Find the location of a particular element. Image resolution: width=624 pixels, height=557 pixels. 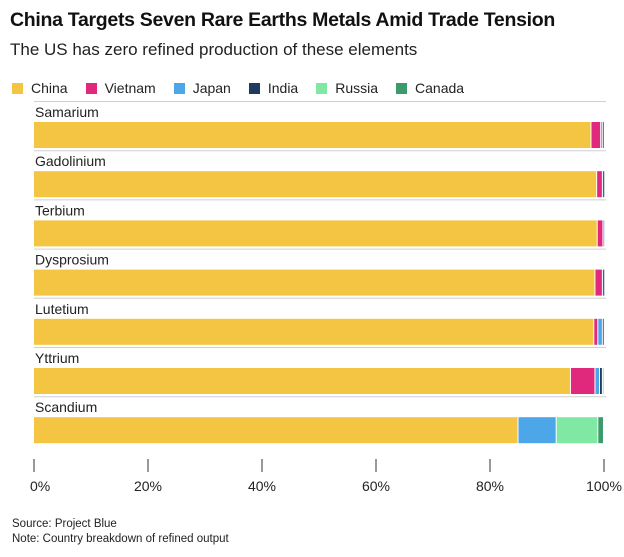

legend-item-india: India is located at coordinates (273, 88).